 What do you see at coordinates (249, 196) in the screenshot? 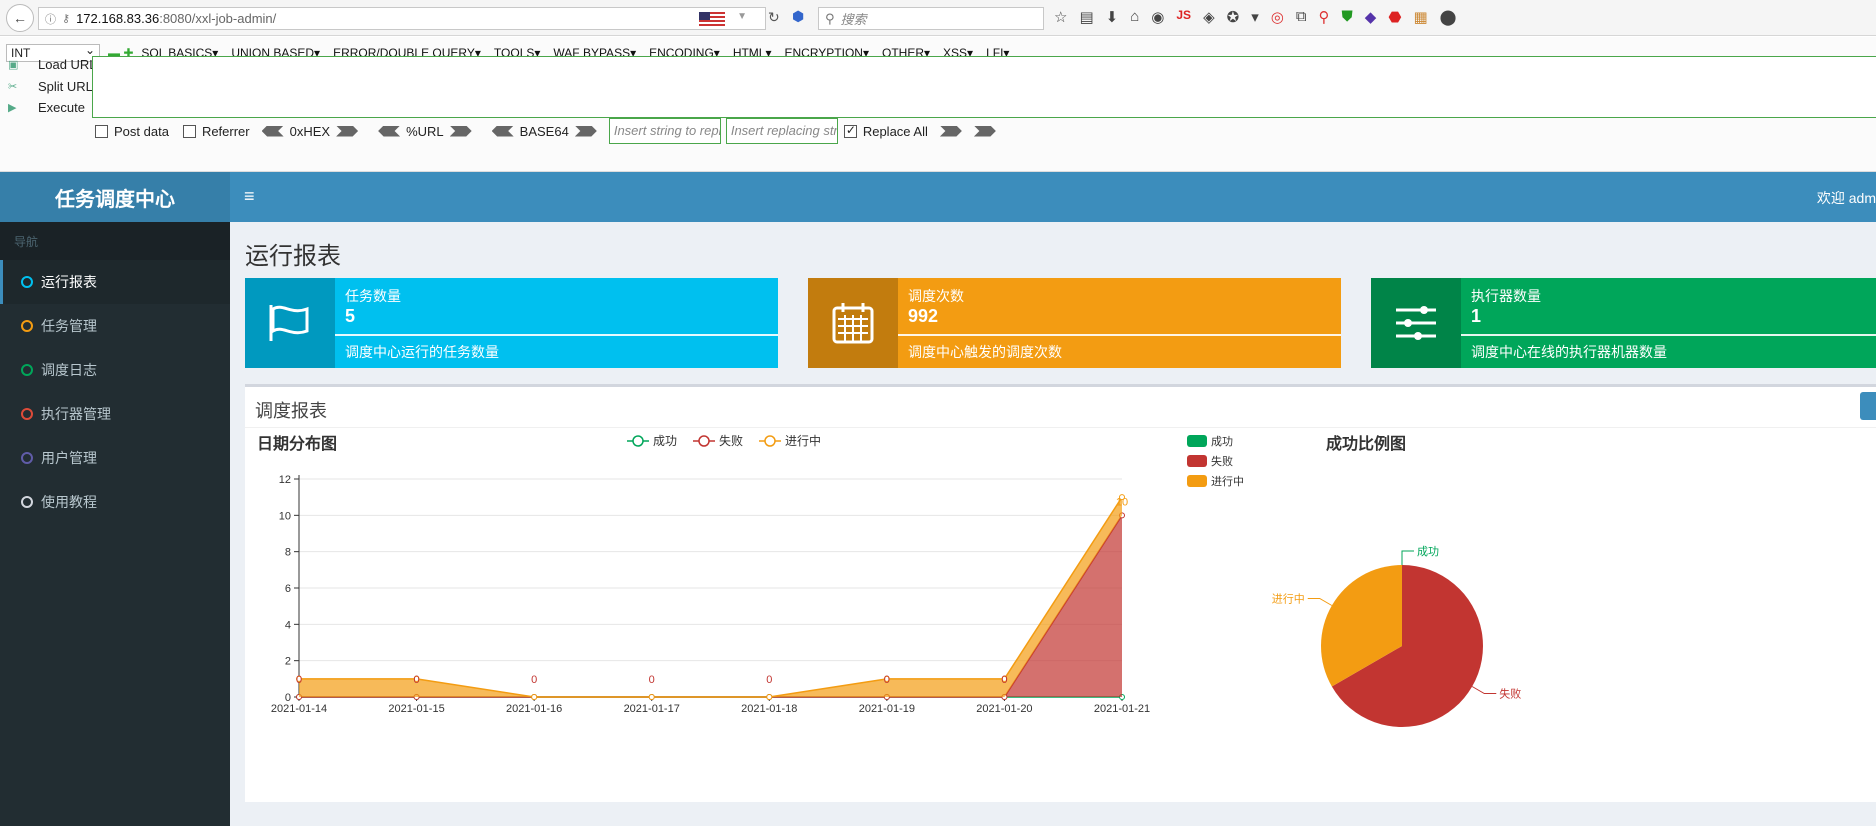
I see `menu-toggle-icon: ≡` at bounding box center [249, 196].